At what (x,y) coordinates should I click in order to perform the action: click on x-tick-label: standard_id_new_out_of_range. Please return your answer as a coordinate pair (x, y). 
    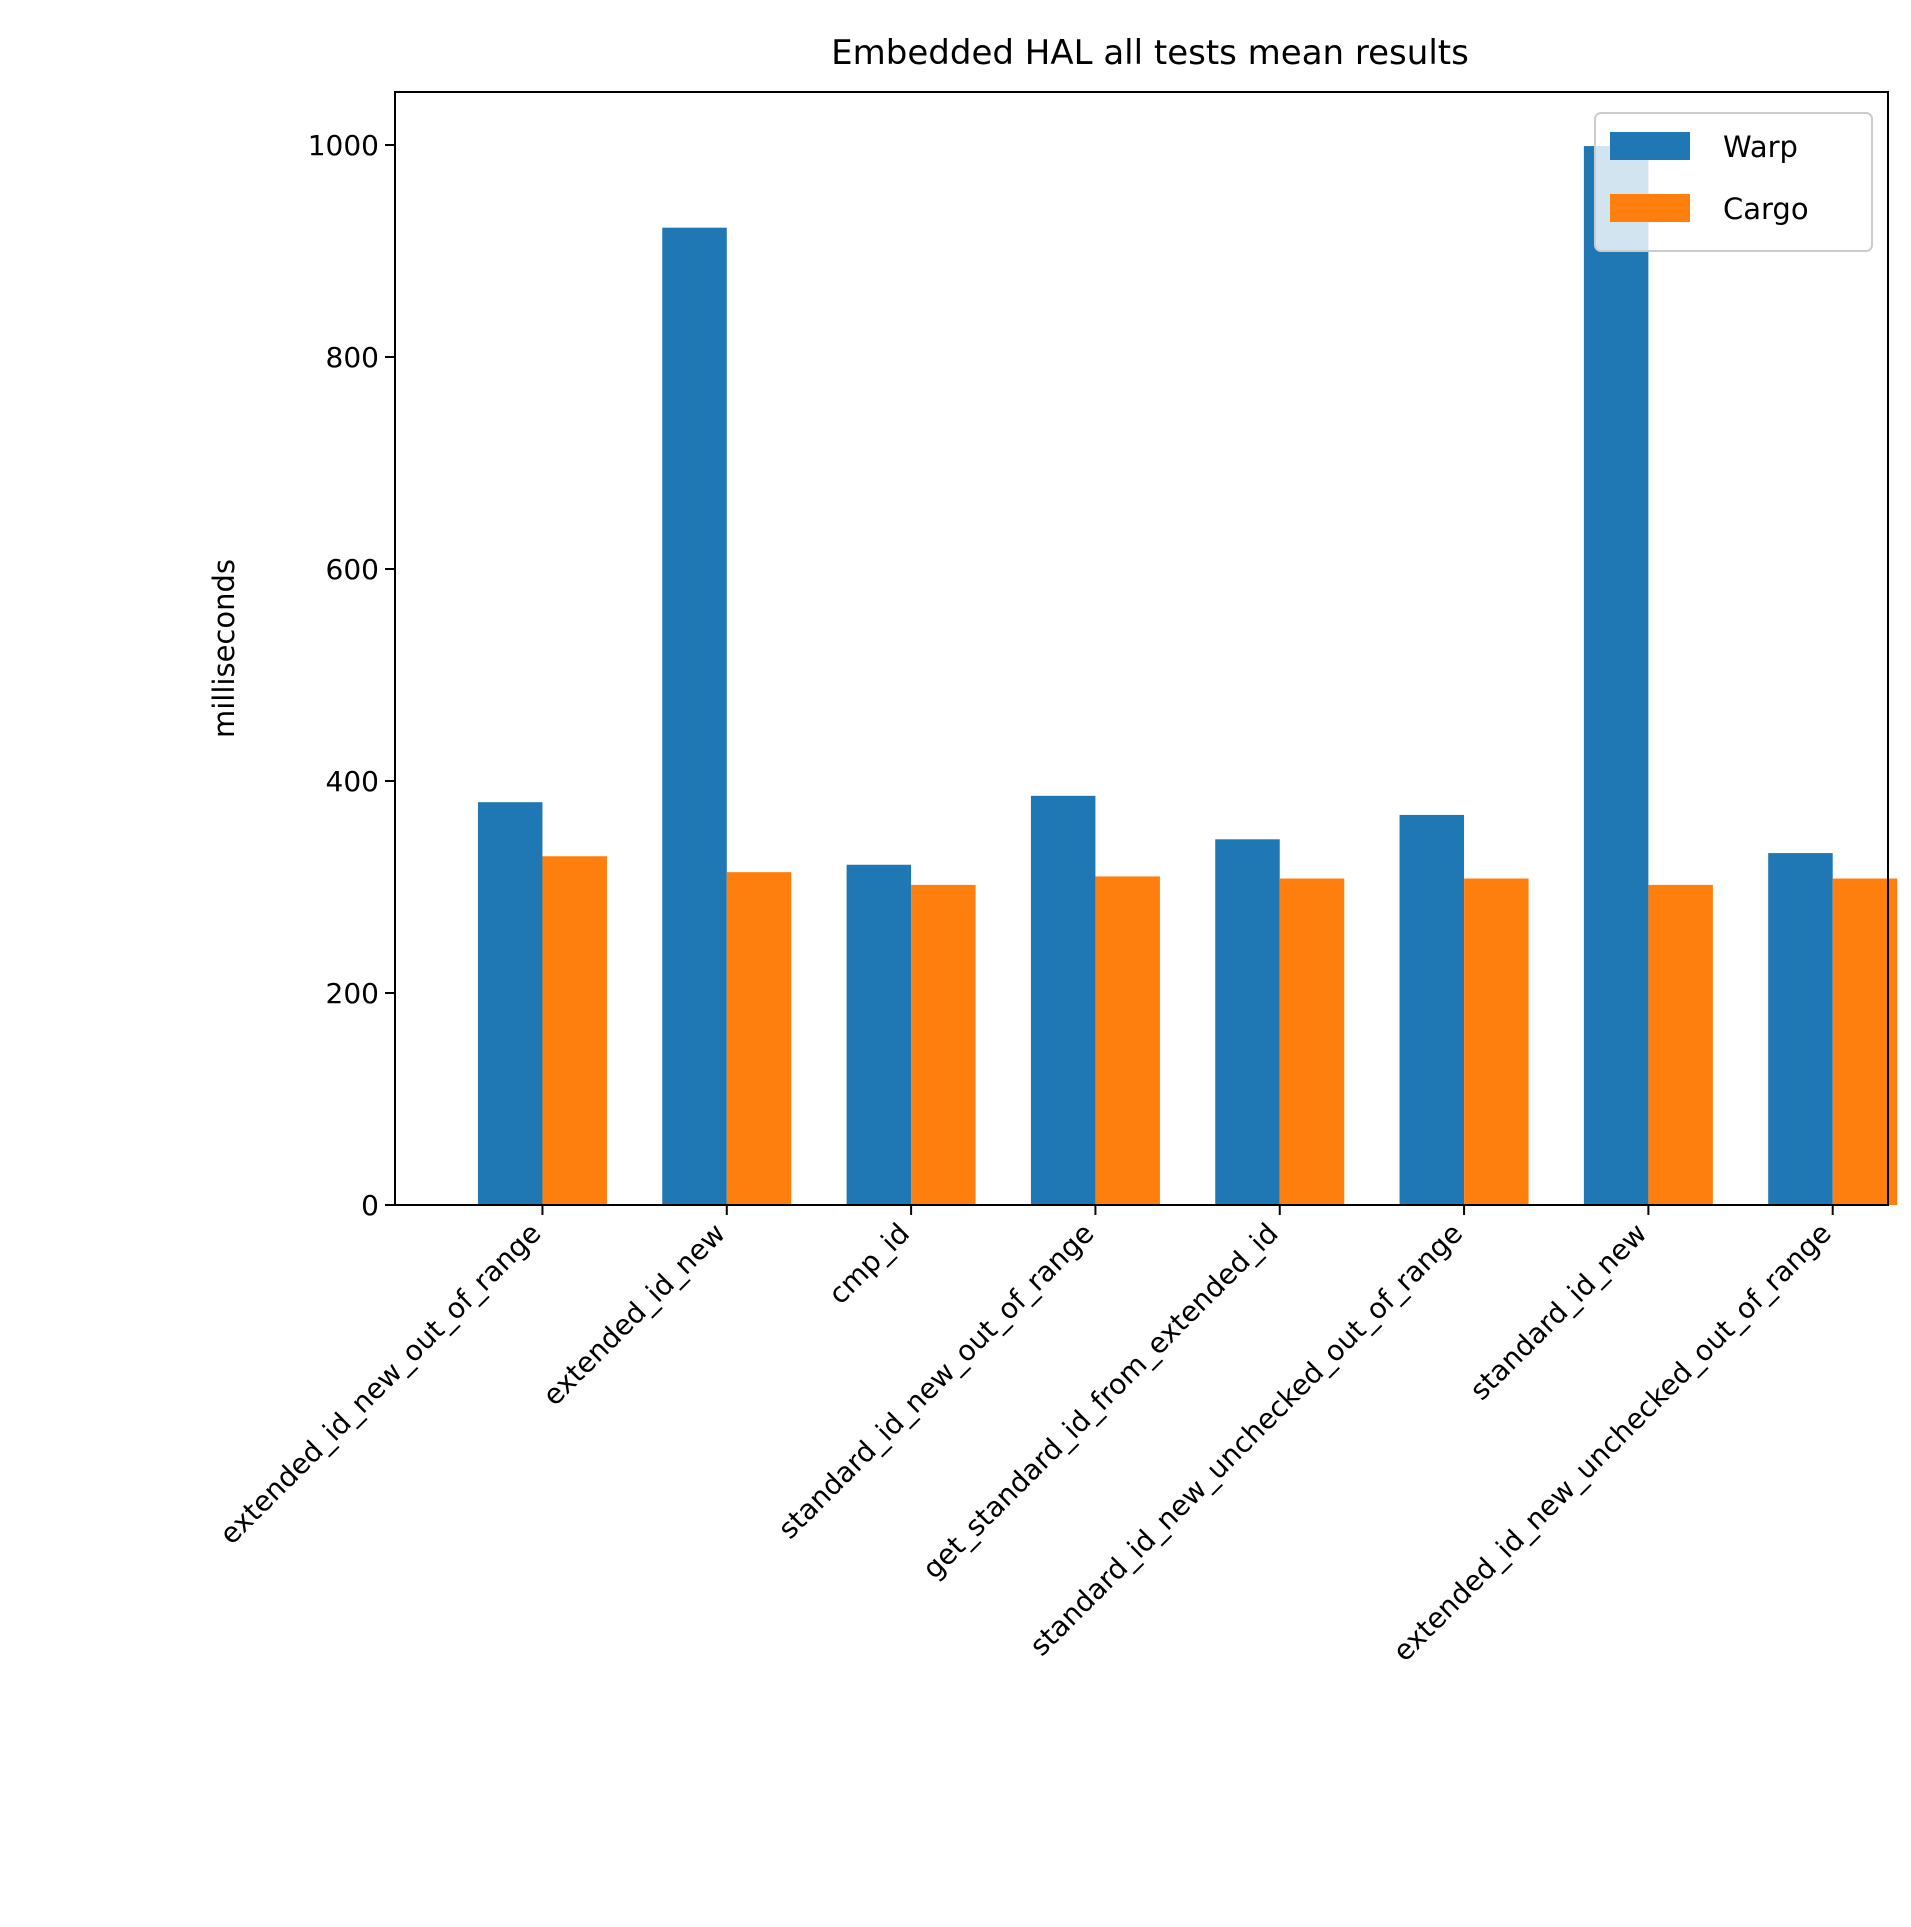
    Looking at the image, I should click on (936, 1381).